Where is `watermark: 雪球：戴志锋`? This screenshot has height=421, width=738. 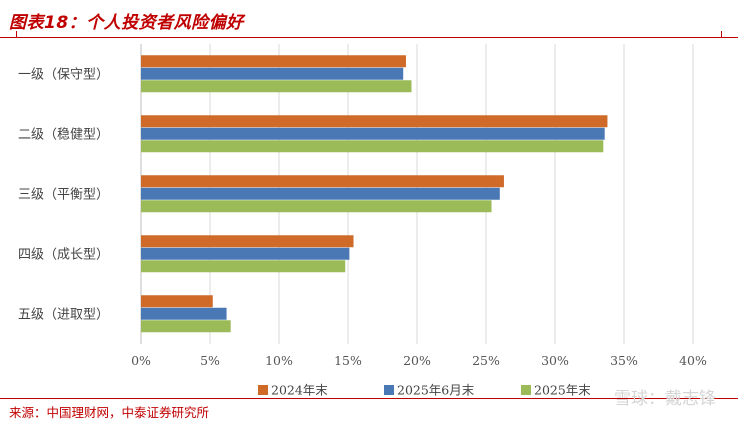
watermark: 雪球：戴志锋 is located at coordinates (665, 399).